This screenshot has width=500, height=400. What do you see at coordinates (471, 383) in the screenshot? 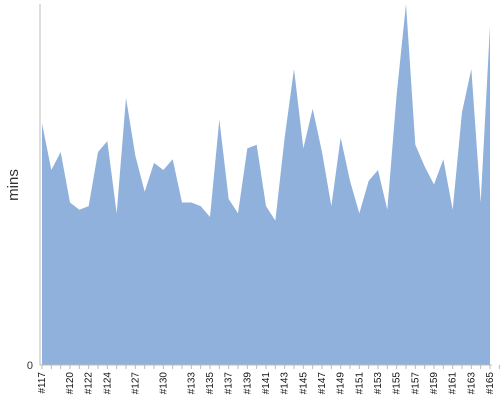
I see `x-tick-label: #163` at bounding box center [471, 383].